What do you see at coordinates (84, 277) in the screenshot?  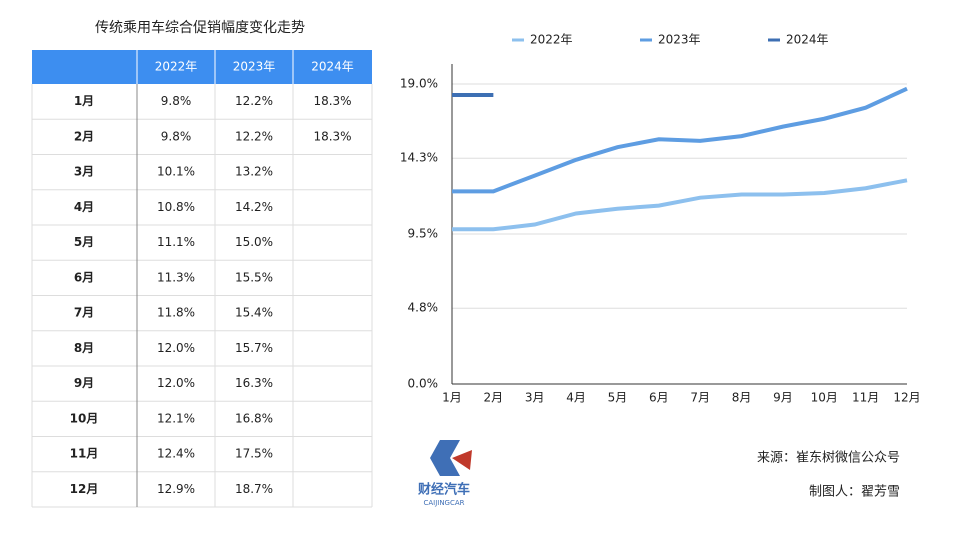 I see `row-label: 6月` at bounding box center [84, 277].